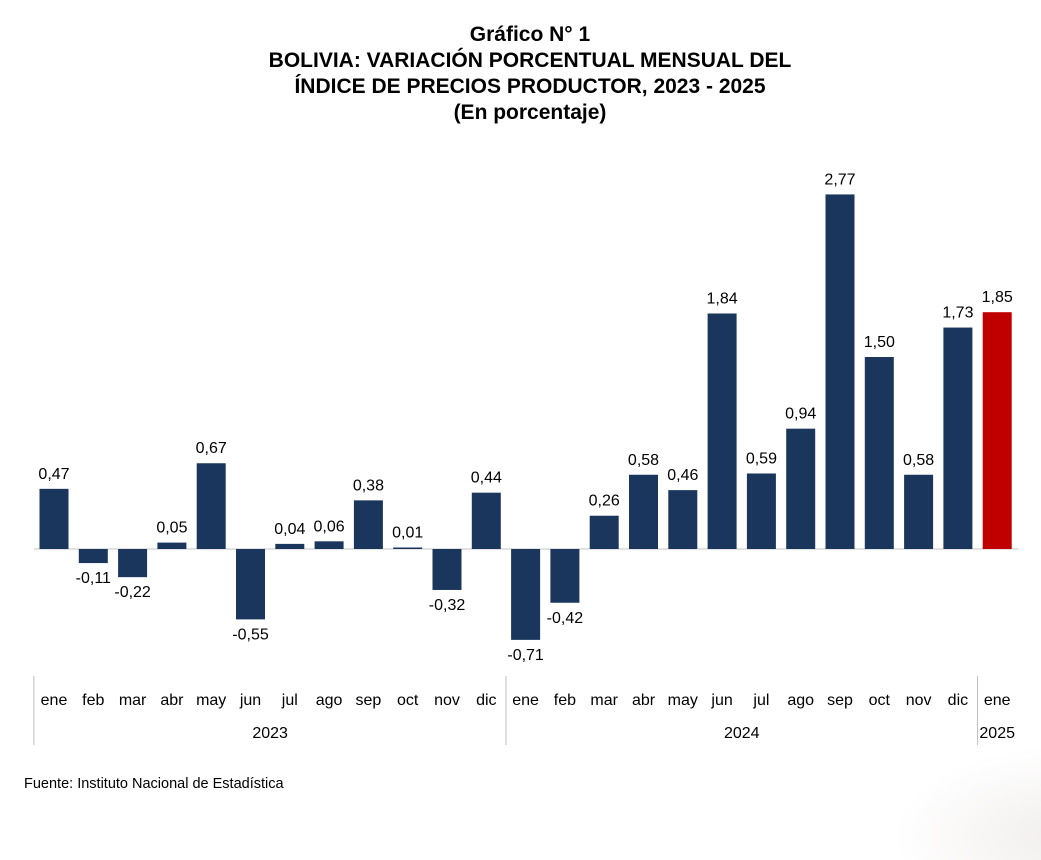 Image resolution: width=1041 pixels, height=860 pixels. Describe the element at coordinates (839, 179) in the screenshot. I see `data-label: 2,77` at that location.